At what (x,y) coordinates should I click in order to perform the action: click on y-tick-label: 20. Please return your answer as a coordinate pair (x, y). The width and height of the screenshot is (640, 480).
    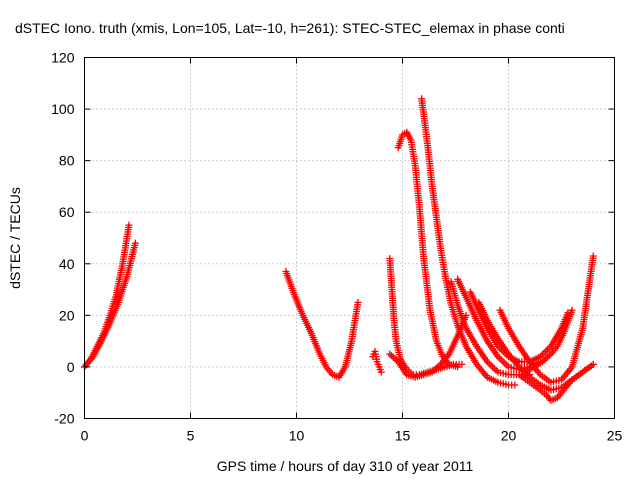
    Looking at the image, I should click on (67, 315).